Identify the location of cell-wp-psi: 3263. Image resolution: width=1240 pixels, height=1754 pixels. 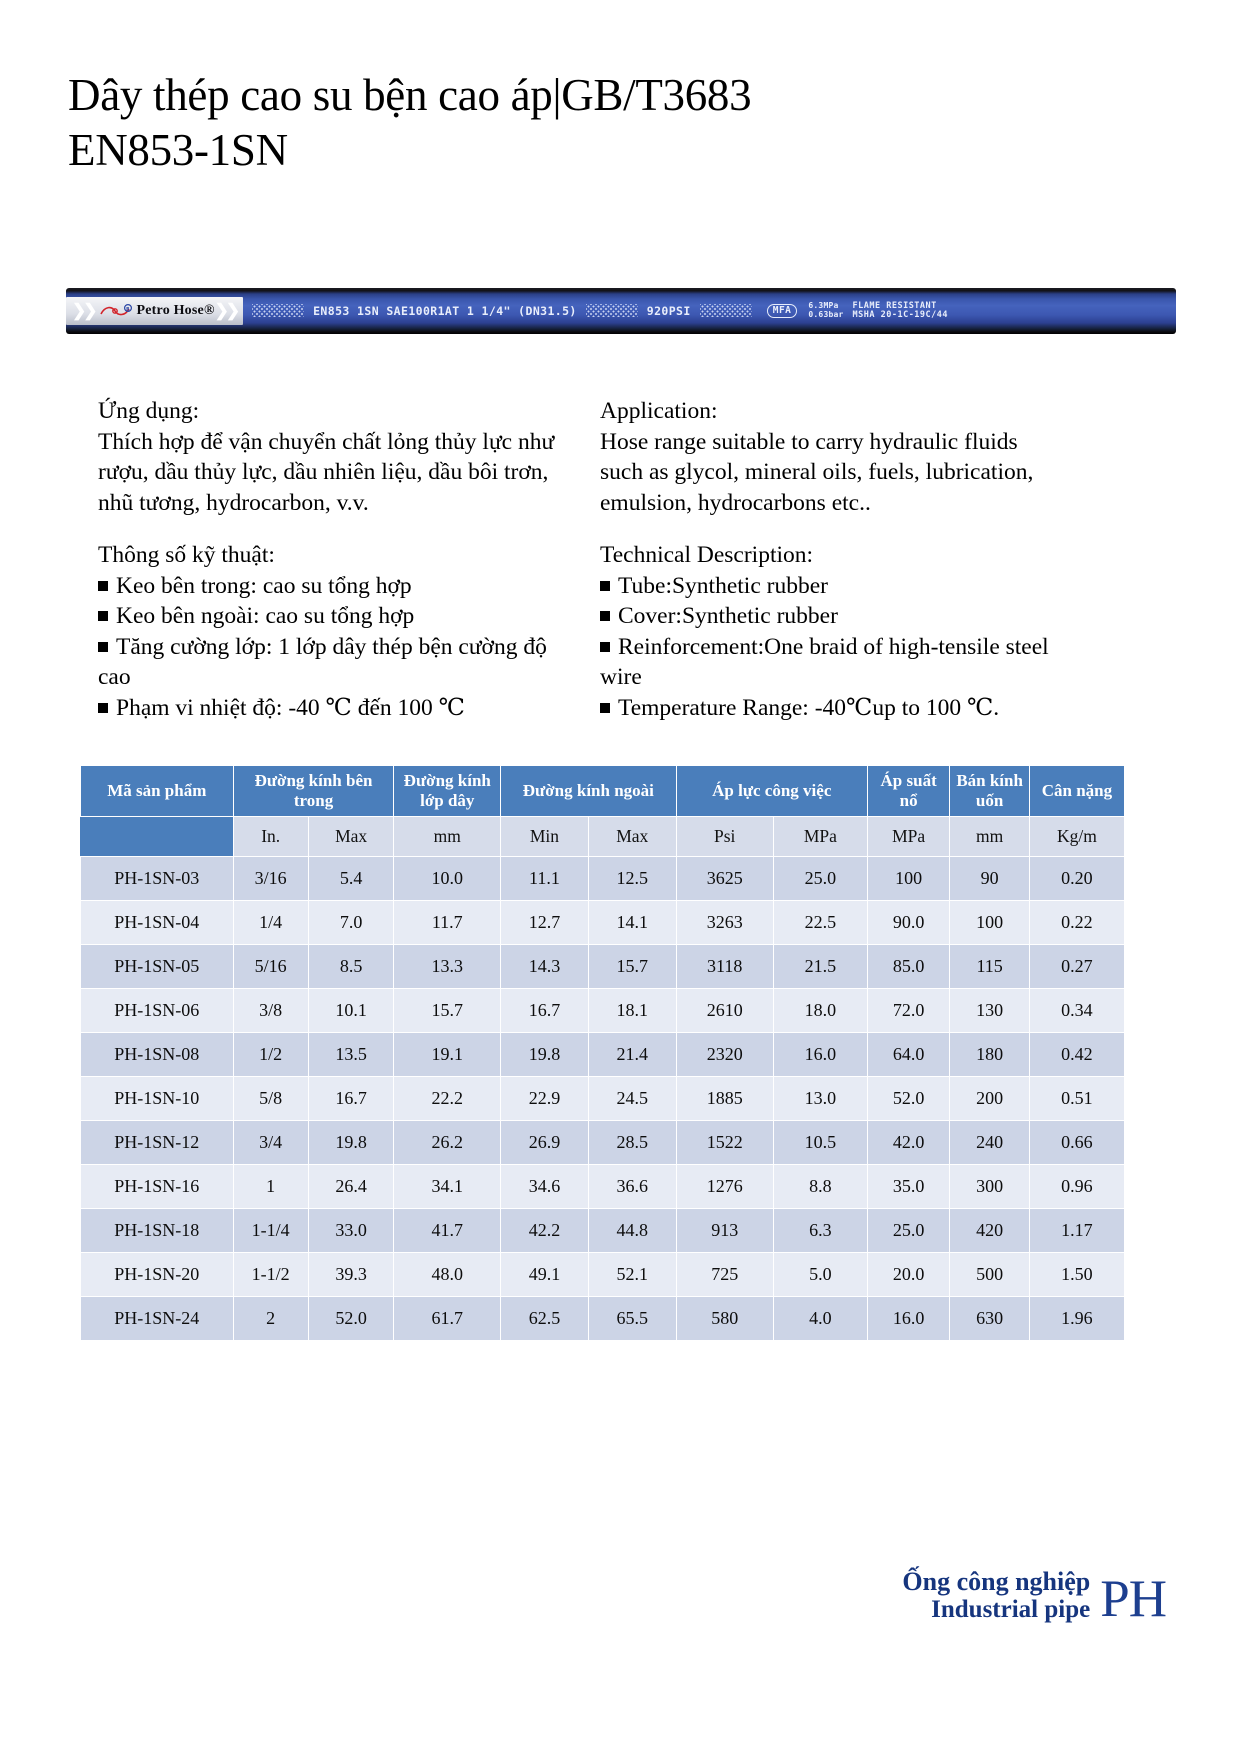
(724, 923).